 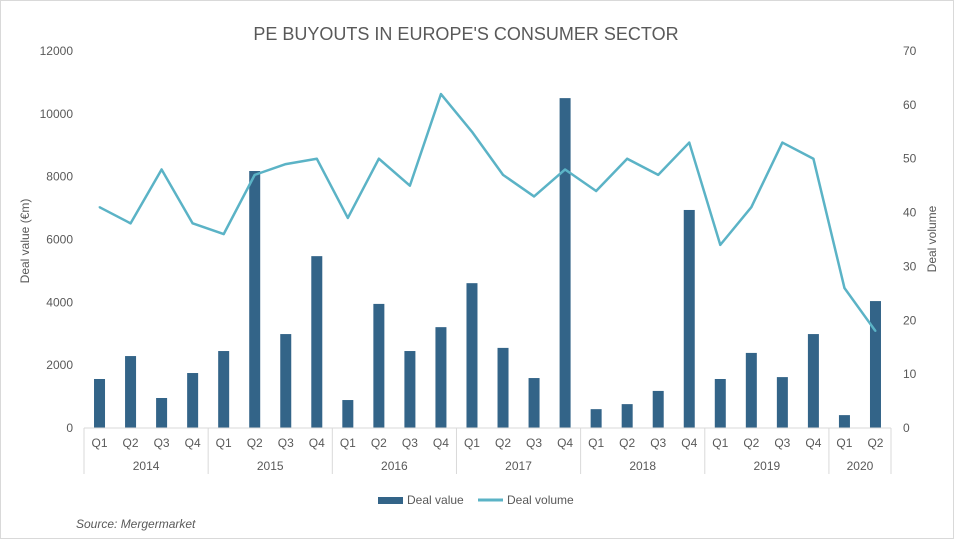 What do you see at coordinates (57, 114) in the screenshot?
I see `y-tick-label: 10000` at bounding box center [57, 114].